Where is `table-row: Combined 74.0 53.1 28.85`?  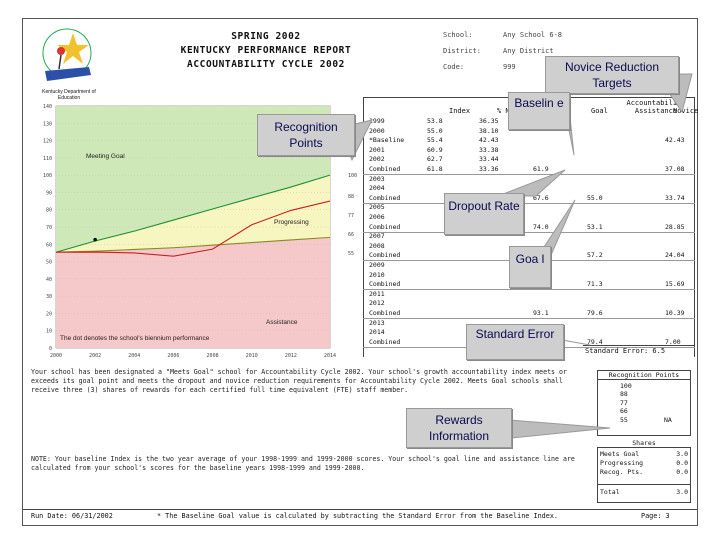 table-row: Combined 74.0 53.1 28.85 is located at coordinates (529, 228).